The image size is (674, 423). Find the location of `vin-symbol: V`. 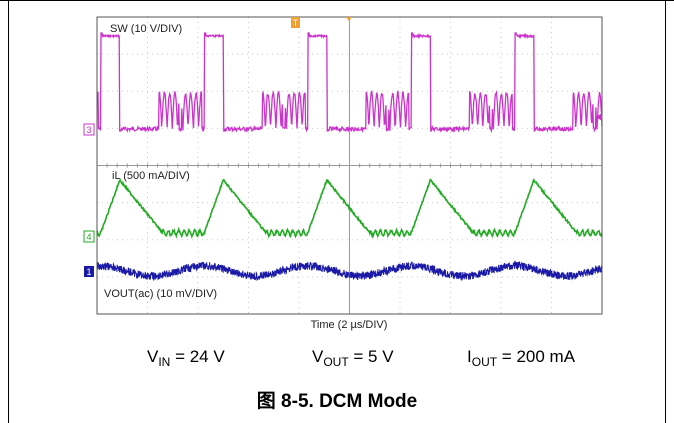

vin-symbol: V is located at coordinates (153, 356).